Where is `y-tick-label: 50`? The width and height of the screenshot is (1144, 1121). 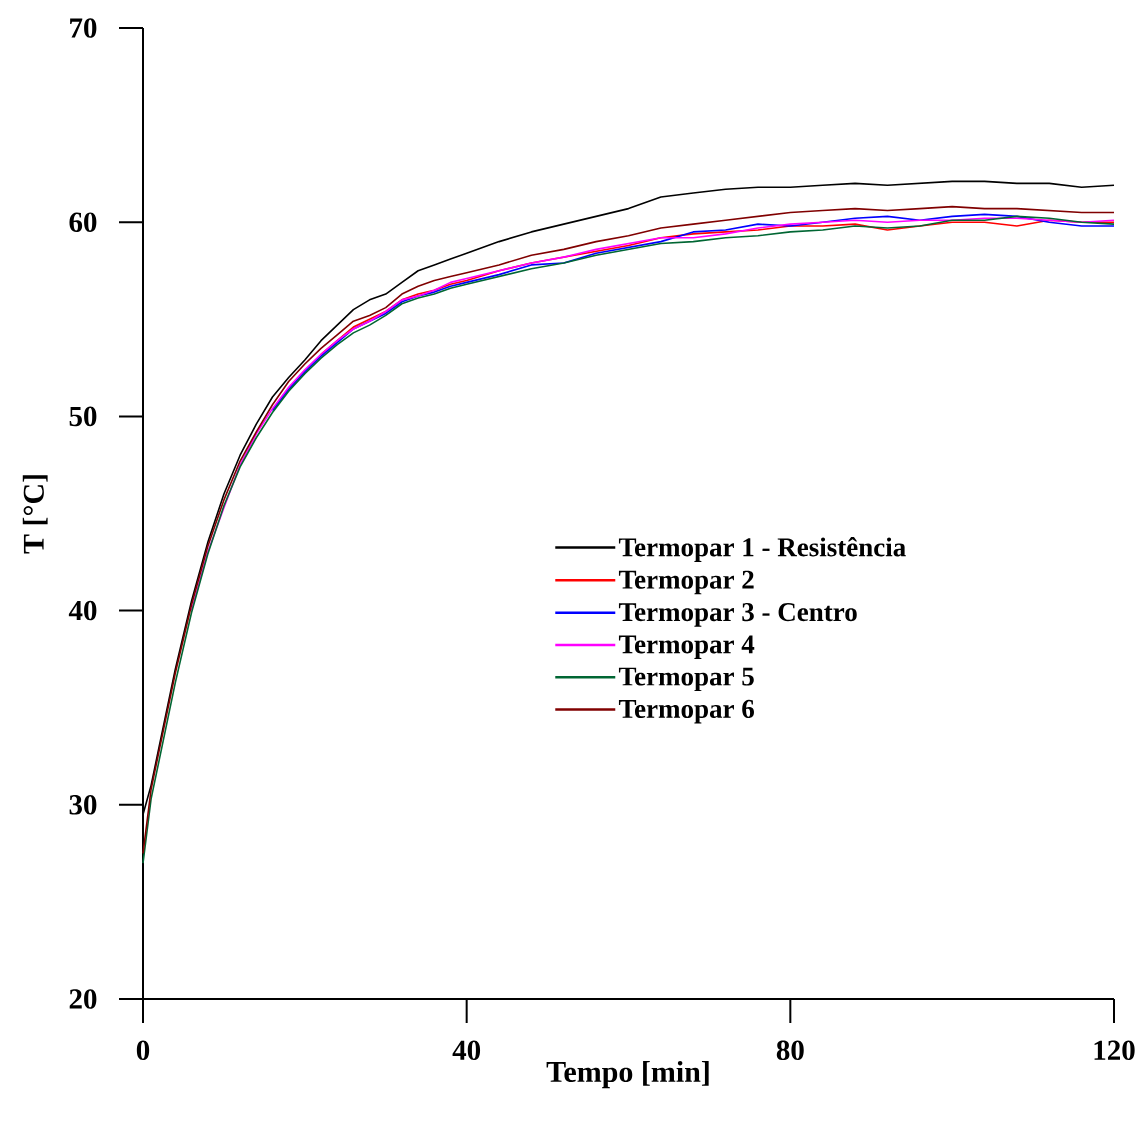
y-tick-label: 50 is located at coordinates (83, 416).